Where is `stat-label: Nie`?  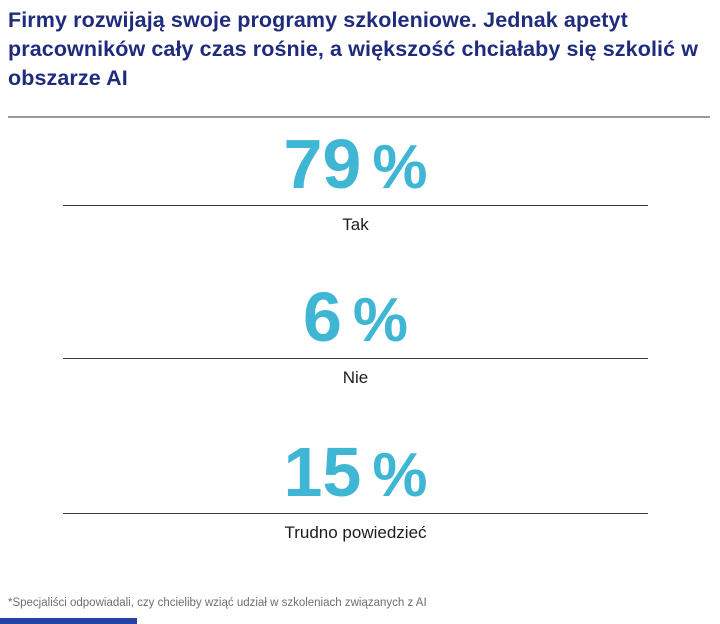
stat-label: Nie is located at coordinates (355, 377).